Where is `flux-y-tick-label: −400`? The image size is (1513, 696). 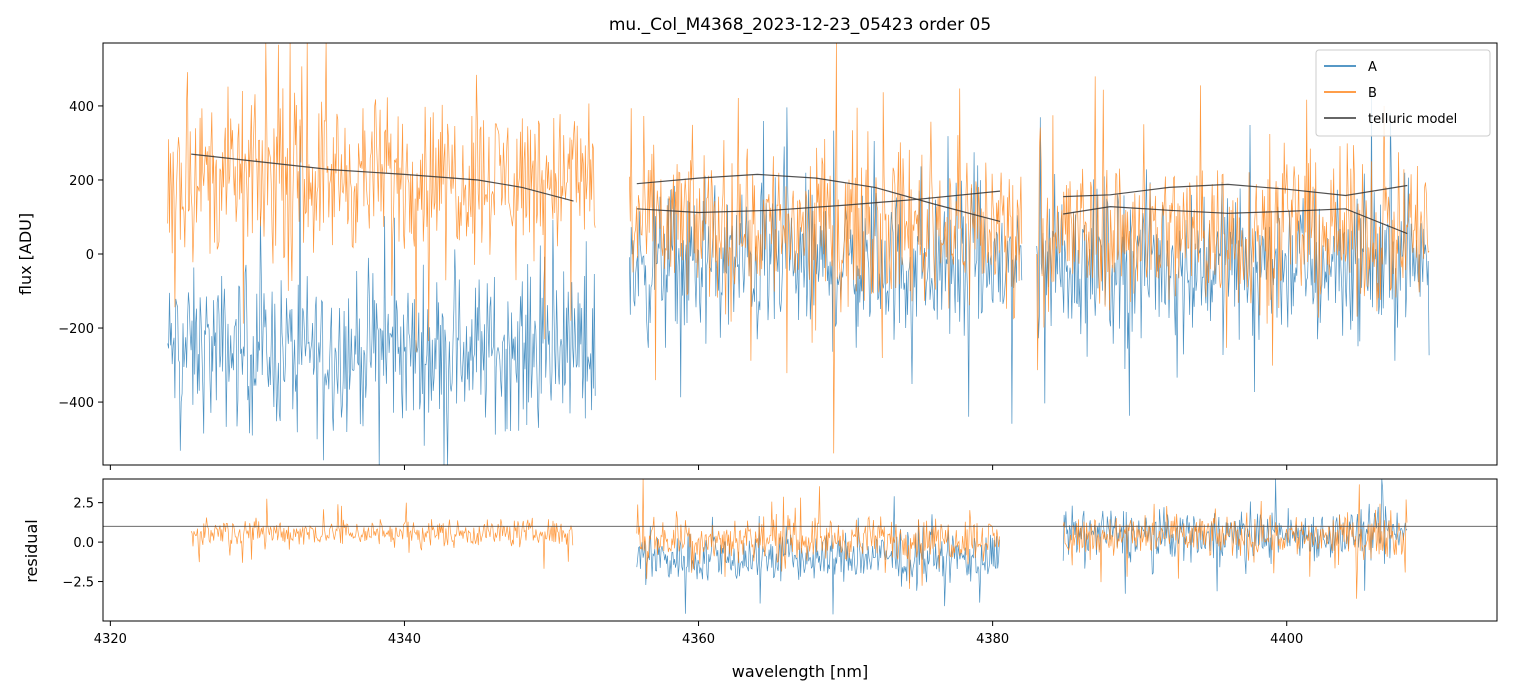
flux-y-tick-label: −400 is located at coordinates (76, 403).